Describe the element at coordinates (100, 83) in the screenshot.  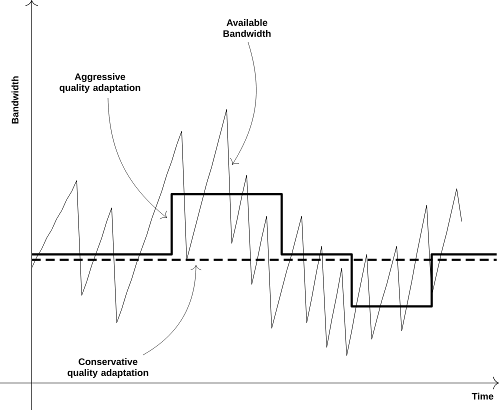
I see `text: Aggressive quality adaptation` at that location.